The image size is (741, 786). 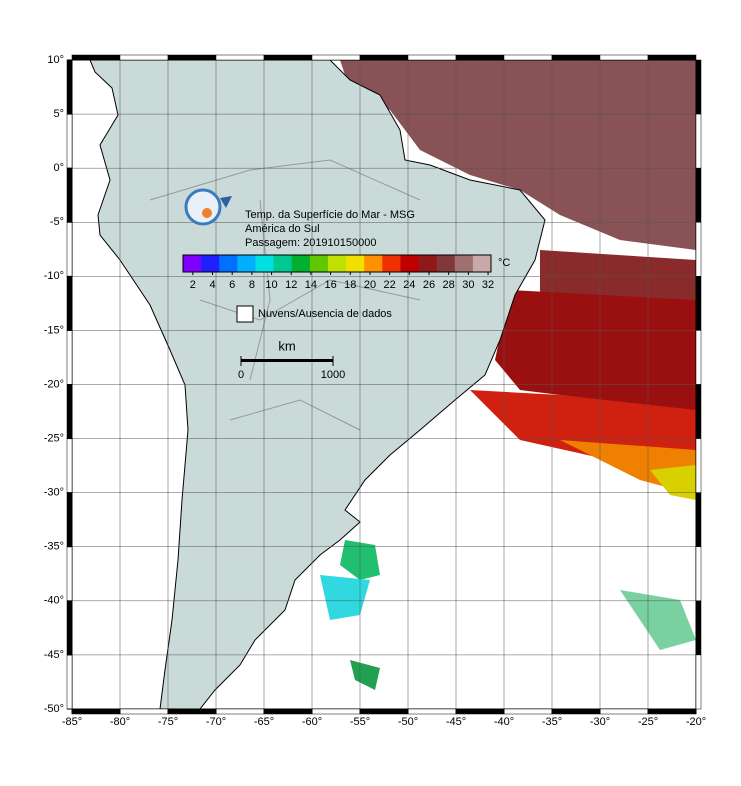 I want to click on colorbar-tick-label: 14, so click(x=311, y=285).